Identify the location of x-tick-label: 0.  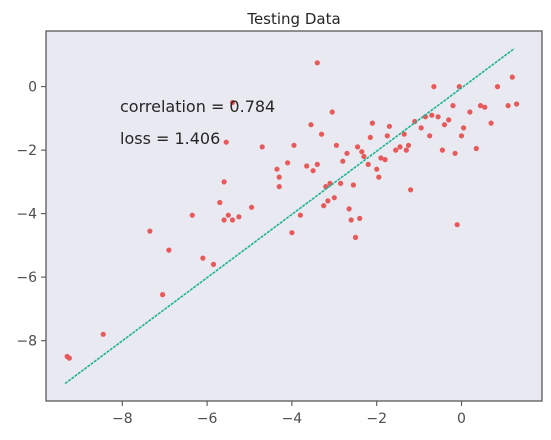
(461, 419).